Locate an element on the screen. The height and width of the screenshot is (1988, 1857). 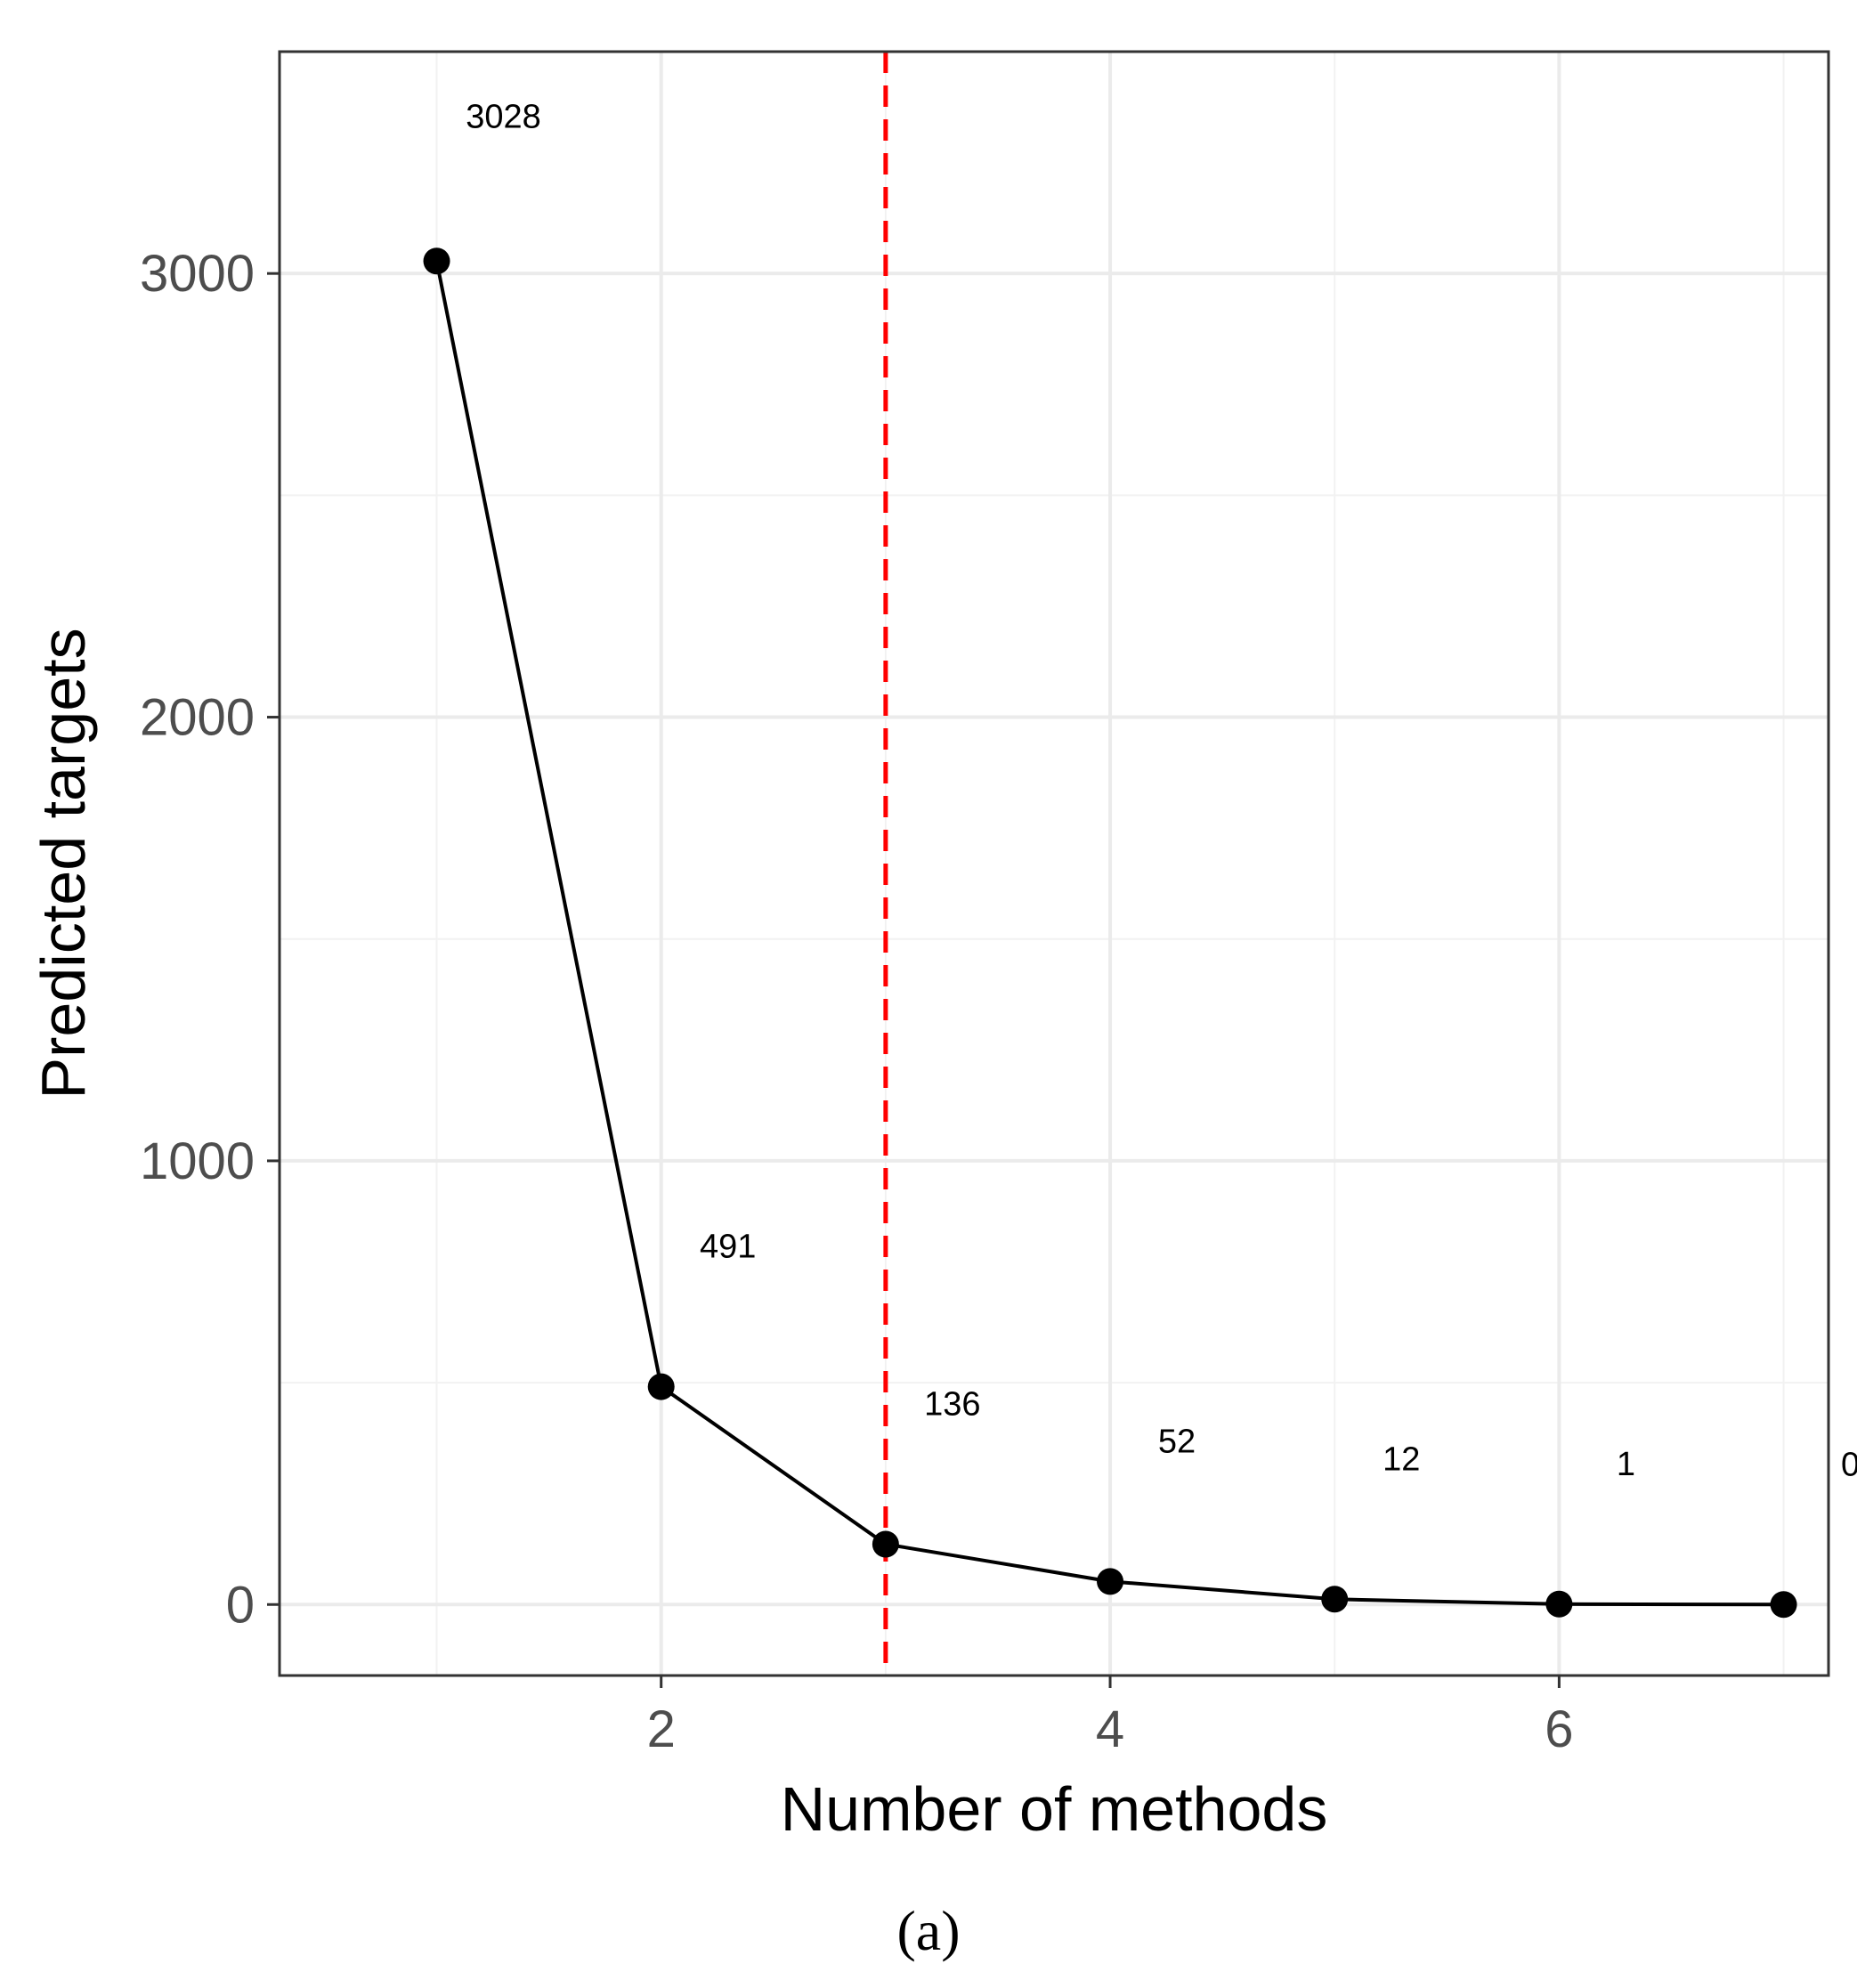
data-label: 3028 is located at coordinates (503, 117).